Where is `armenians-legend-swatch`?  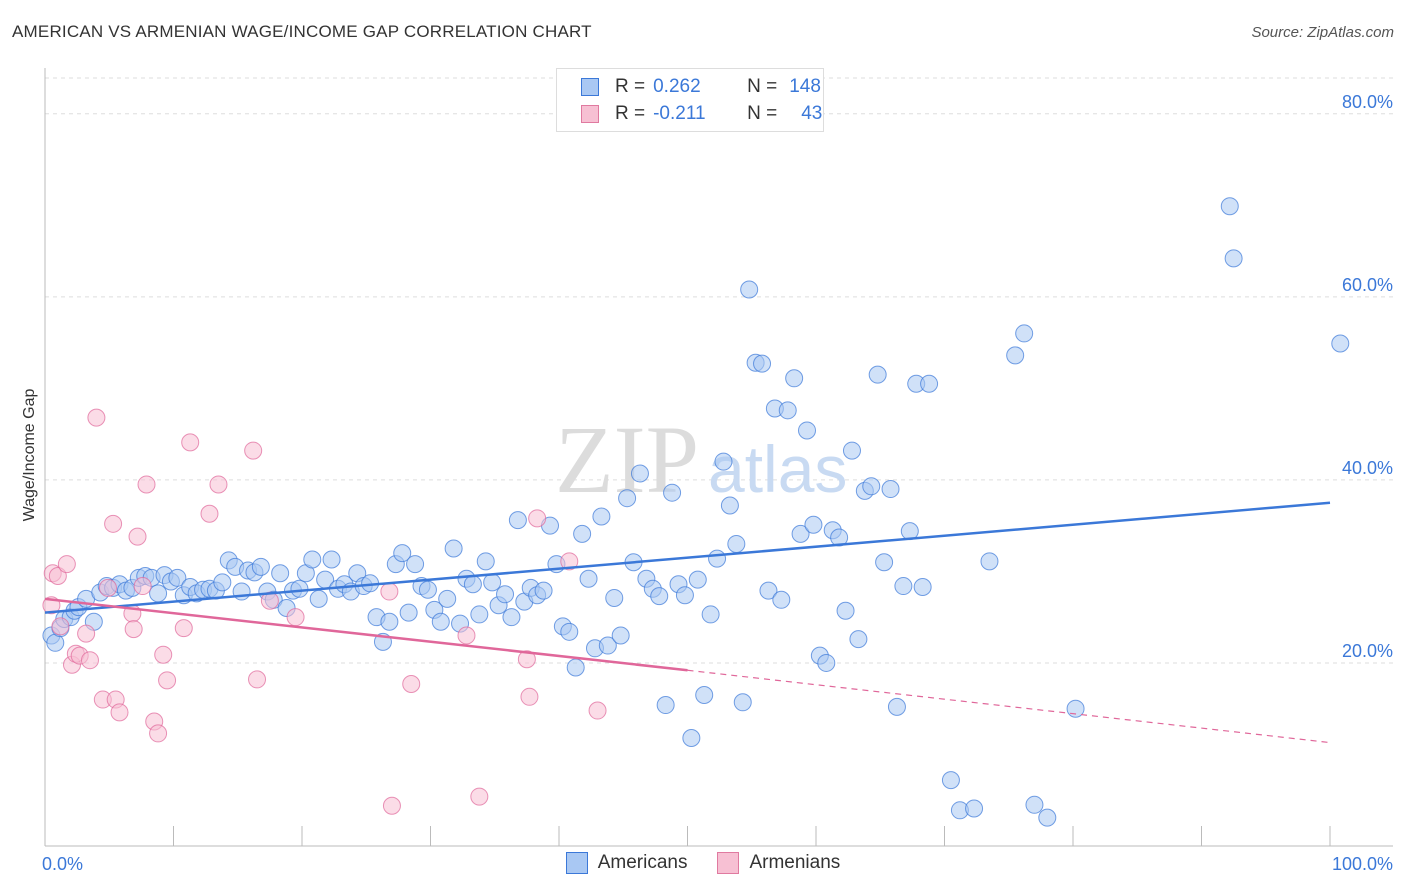 armenians-legend-swatch is located at coordinates (728, 863).